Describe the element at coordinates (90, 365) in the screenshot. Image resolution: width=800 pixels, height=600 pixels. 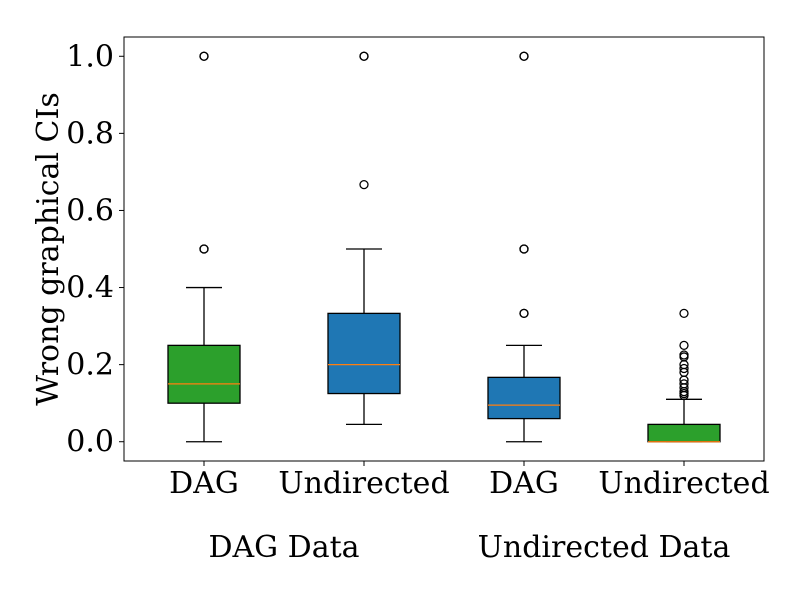
I see `y-tick-label: 0.2` at that location.